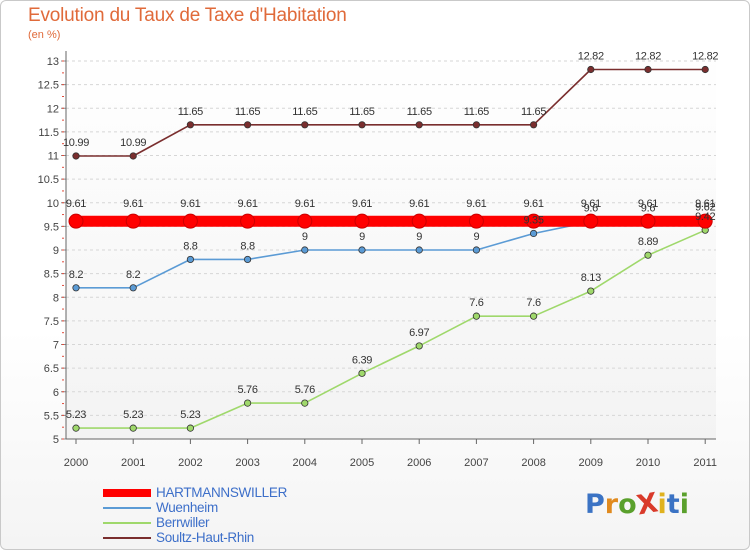 This screenshot has height=550, width=750. Describe the element at coordinates (476, 463) in the screenshot. I see `x-tick-label: 2007` at that location.